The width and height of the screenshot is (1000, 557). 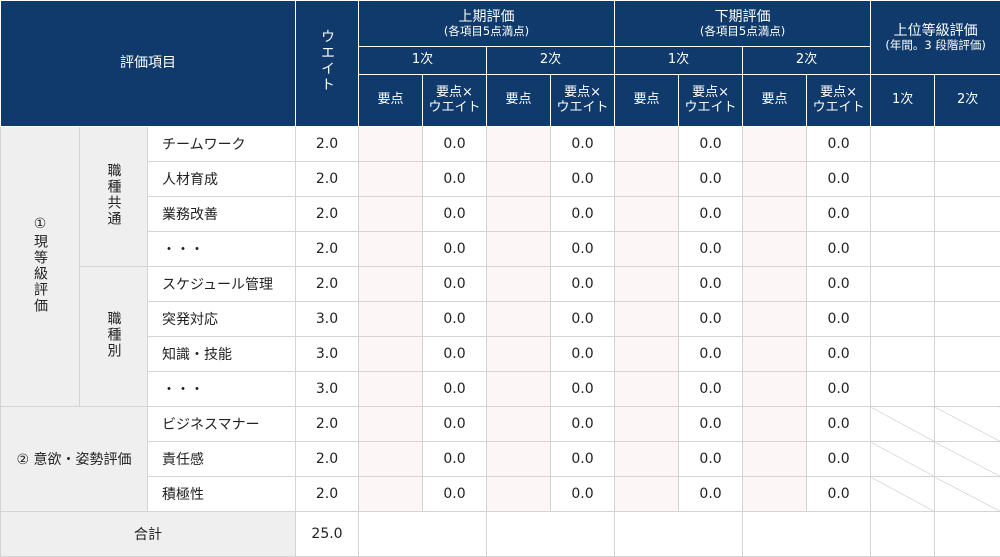 I want to click on table-row: 人材育成 2.0 0.0 0.0 0.0 0.0, so click(x=500, y=179).